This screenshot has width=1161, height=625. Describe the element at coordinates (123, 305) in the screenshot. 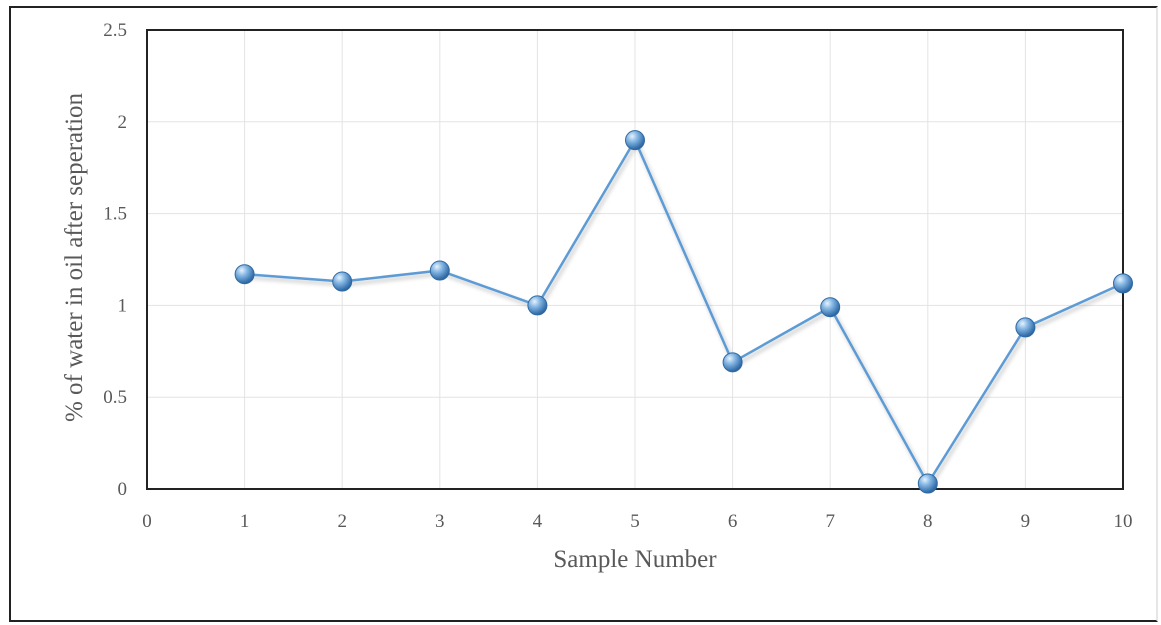

I see `y-tick-label: 1` at that location.